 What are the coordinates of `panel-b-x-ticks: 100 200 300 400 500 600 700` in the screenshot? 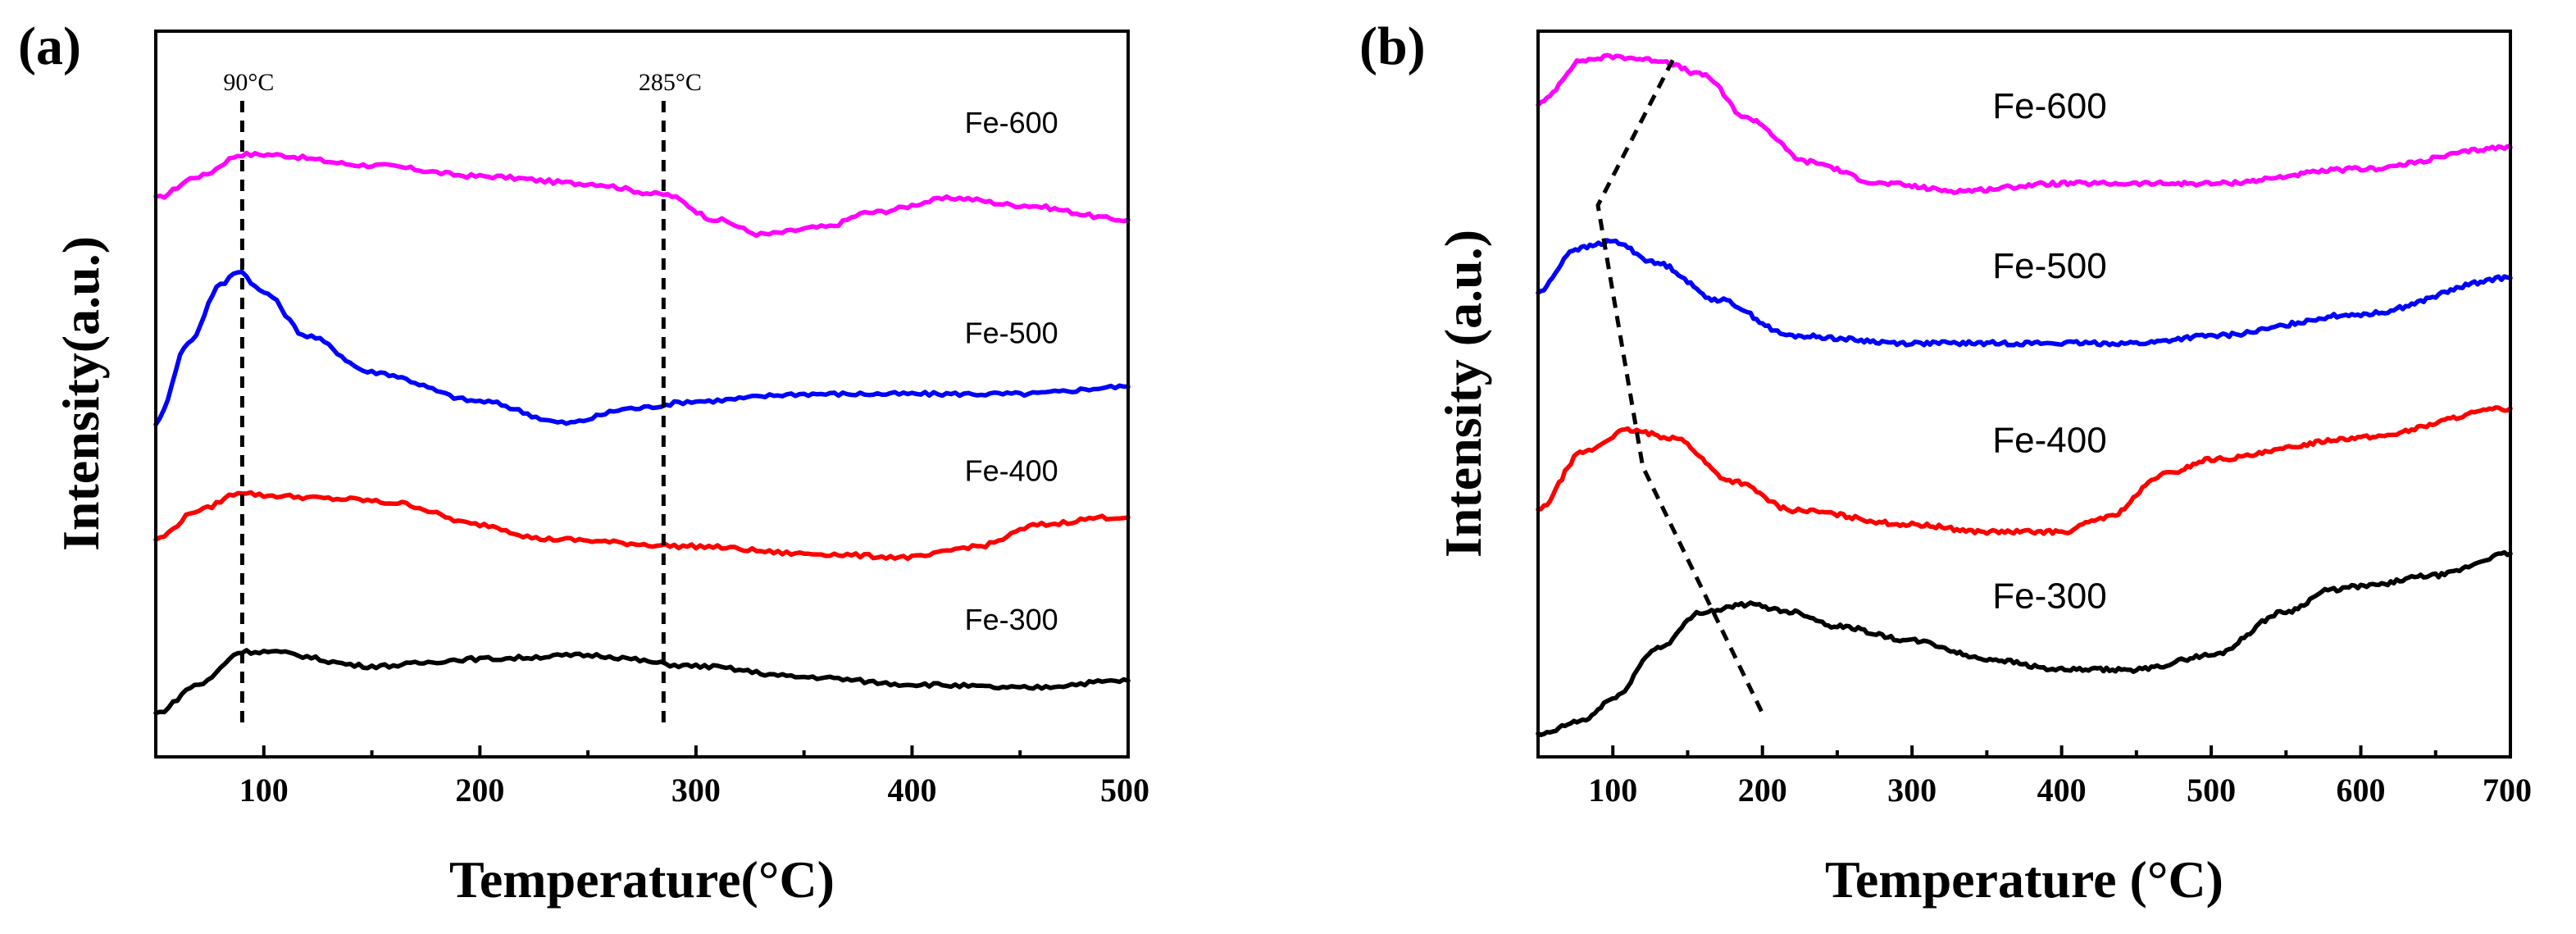 It's located at (2060, 777).